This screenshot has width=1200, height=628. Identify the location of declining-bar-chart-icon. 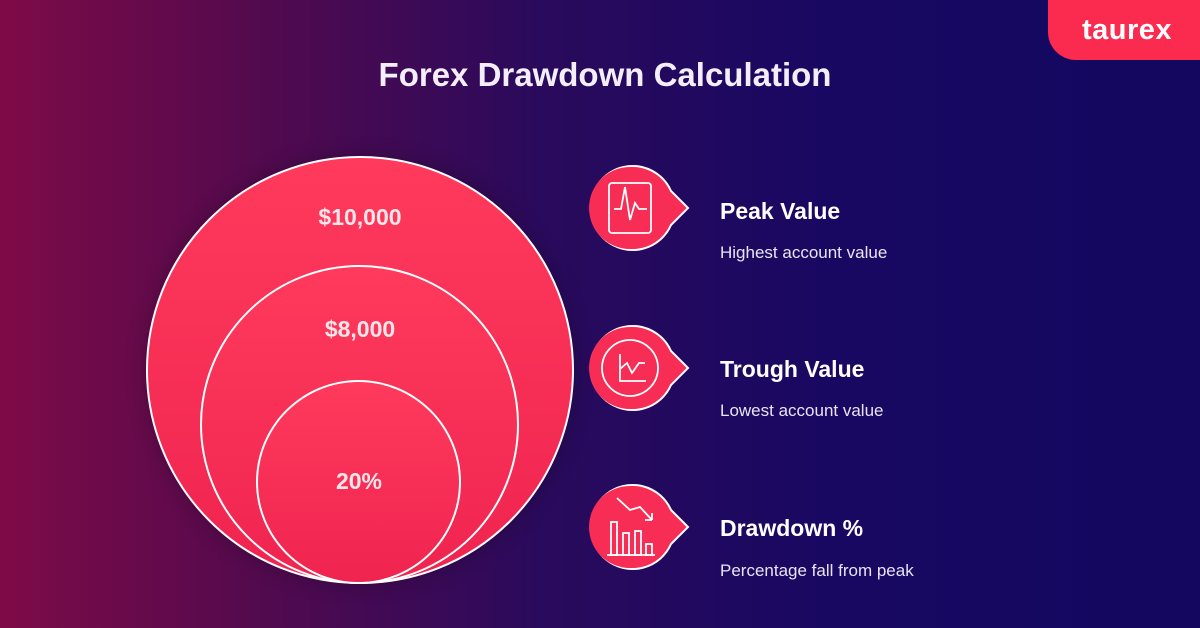
(639, 527).